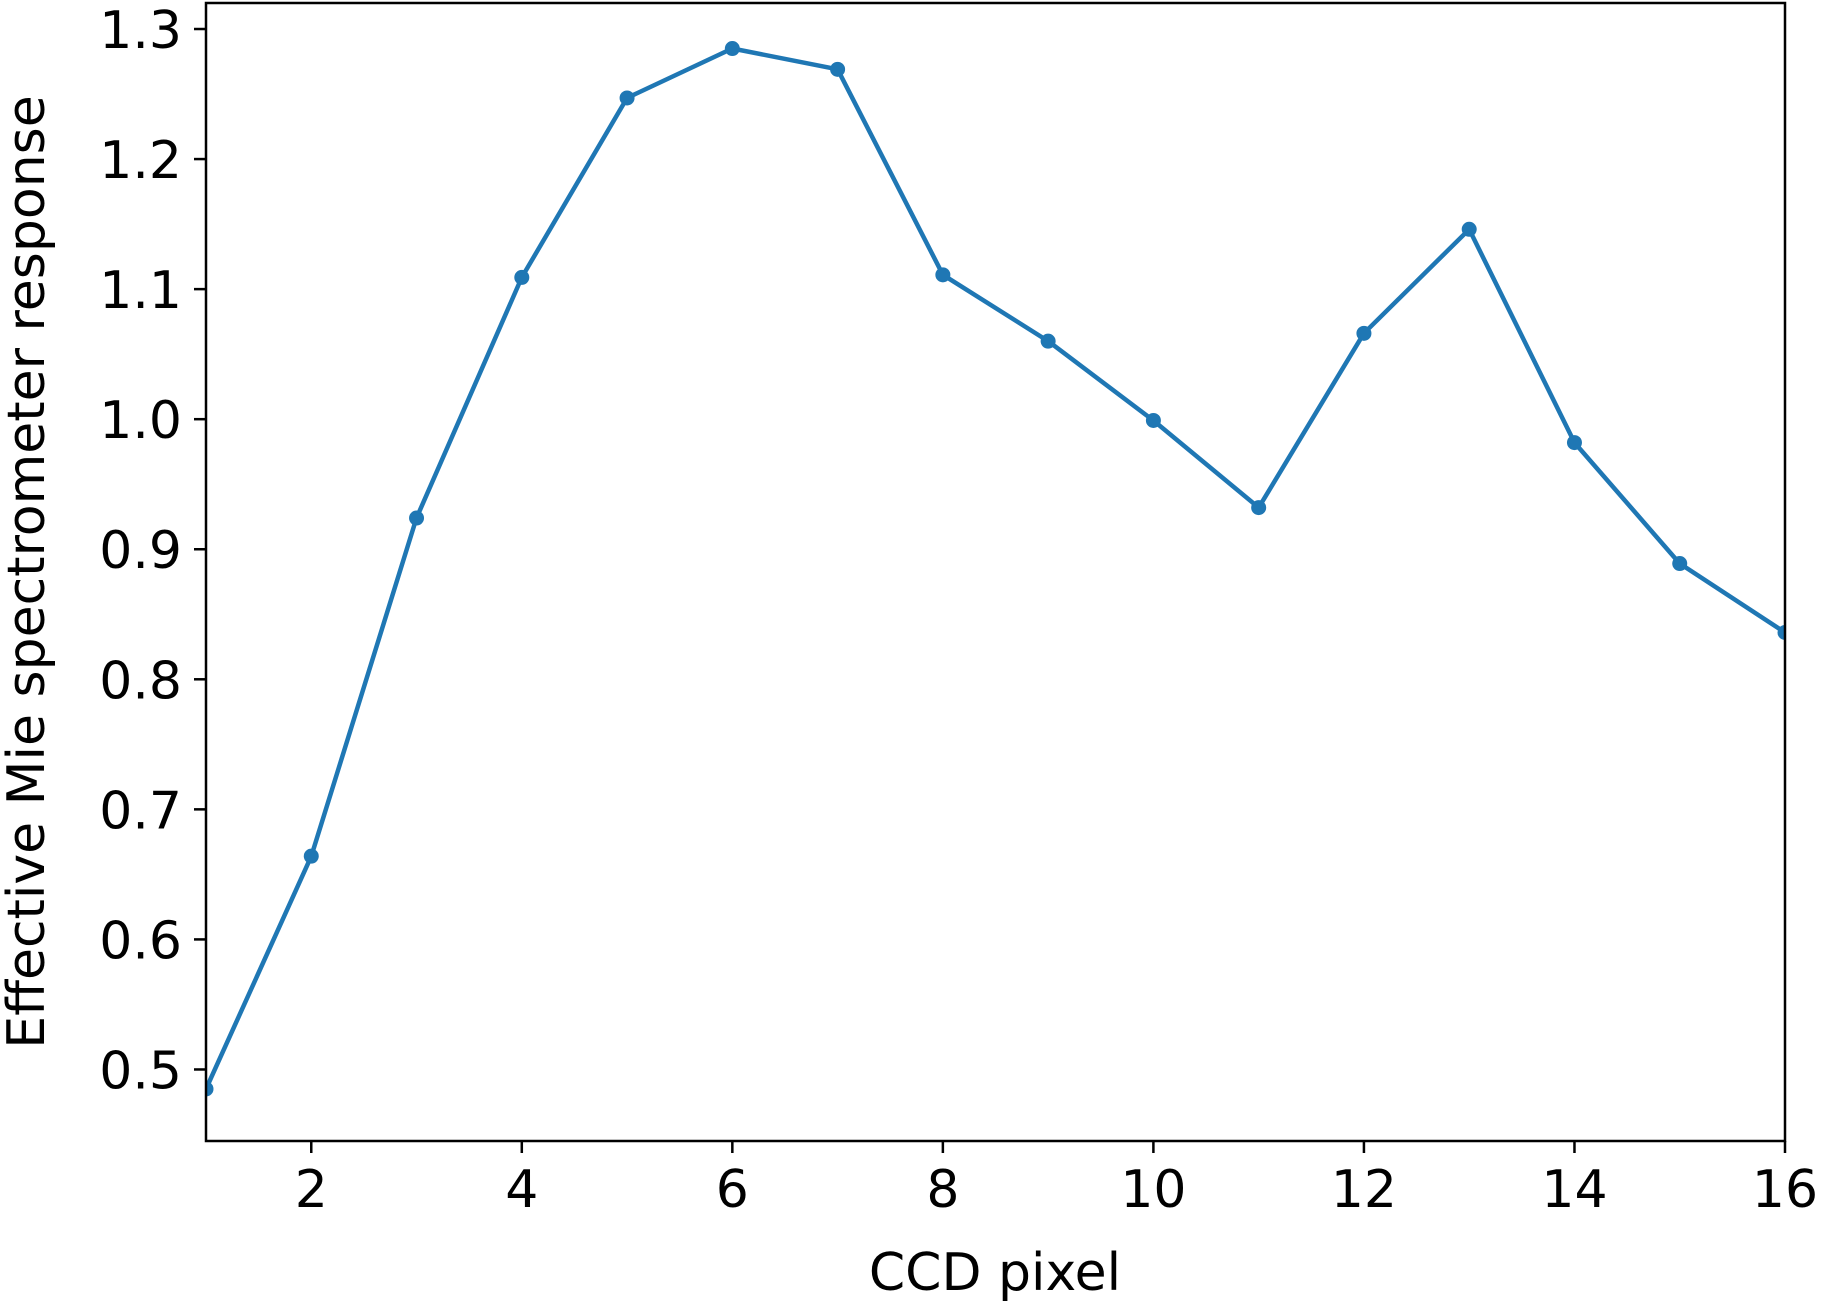 The width and height of the screenshot is (1822, 1310). Describe the element at coordinates (140, 551) in the screenshot. I see `y-tick-label: 0.9` at that location.